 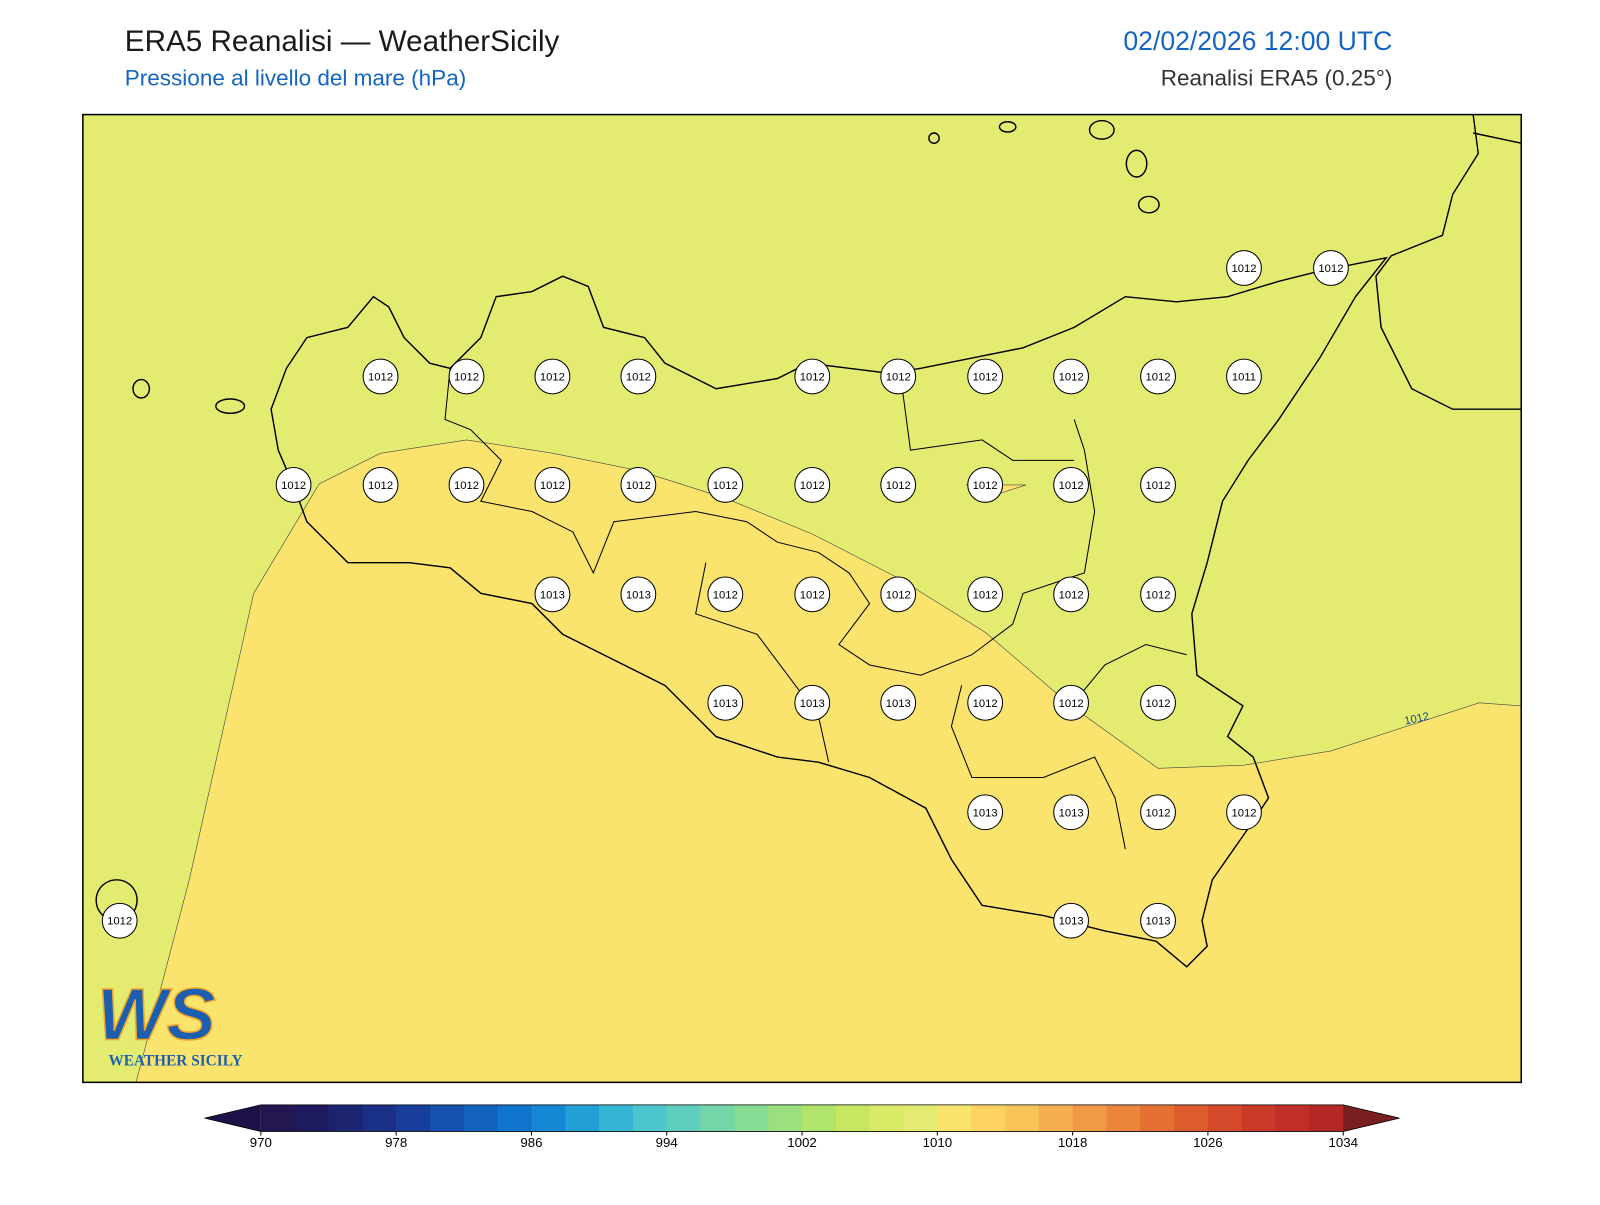 What do you see at coordinates (232, 1118) in the screenshot?
I see `colorbar-under` at bounding box center [232, 1118].